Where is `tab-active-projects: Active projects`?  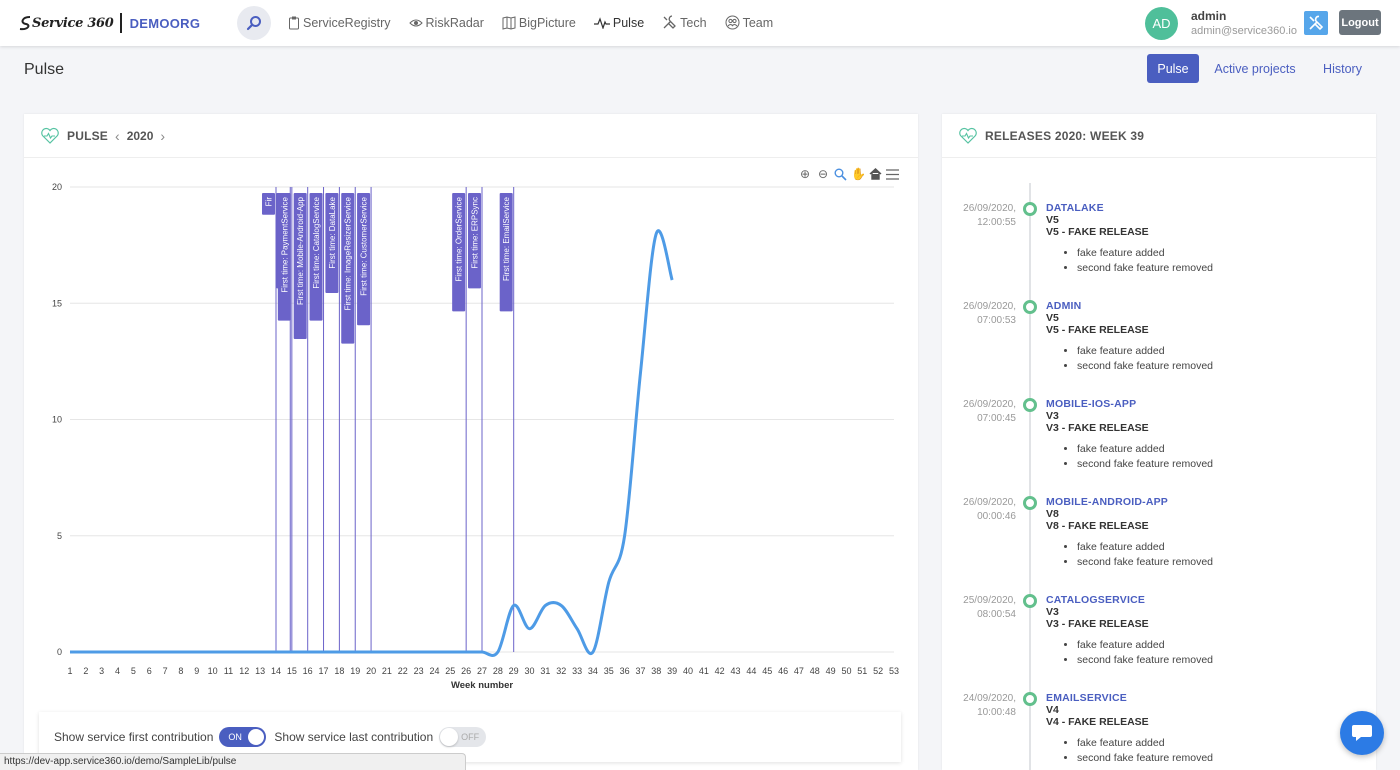
tab-active-projects: Active projects is located at coordinates (1255, 68).